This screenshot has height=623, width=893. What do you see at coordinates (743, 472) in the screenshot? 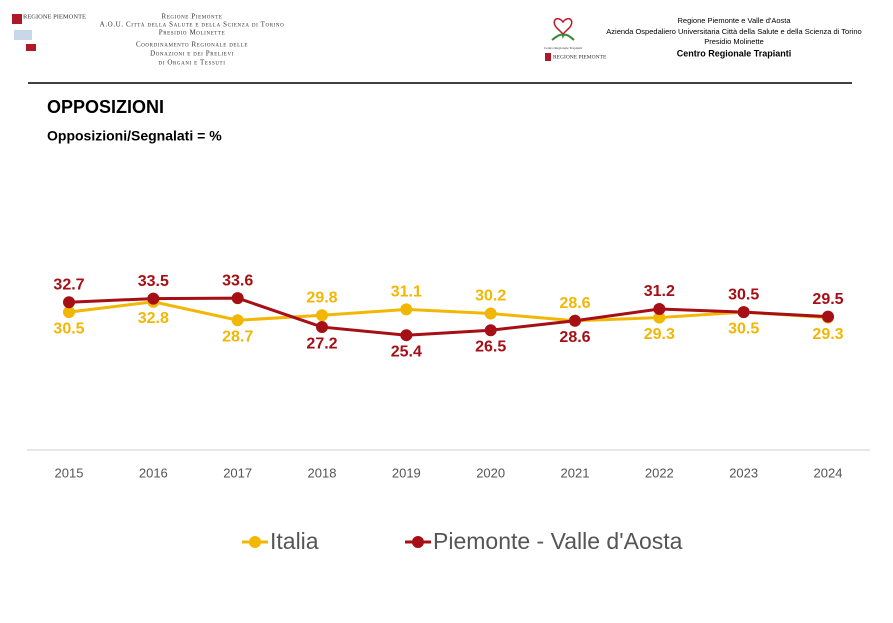
I see `x-tick-label: 2023` at bounding box center [743, 472].